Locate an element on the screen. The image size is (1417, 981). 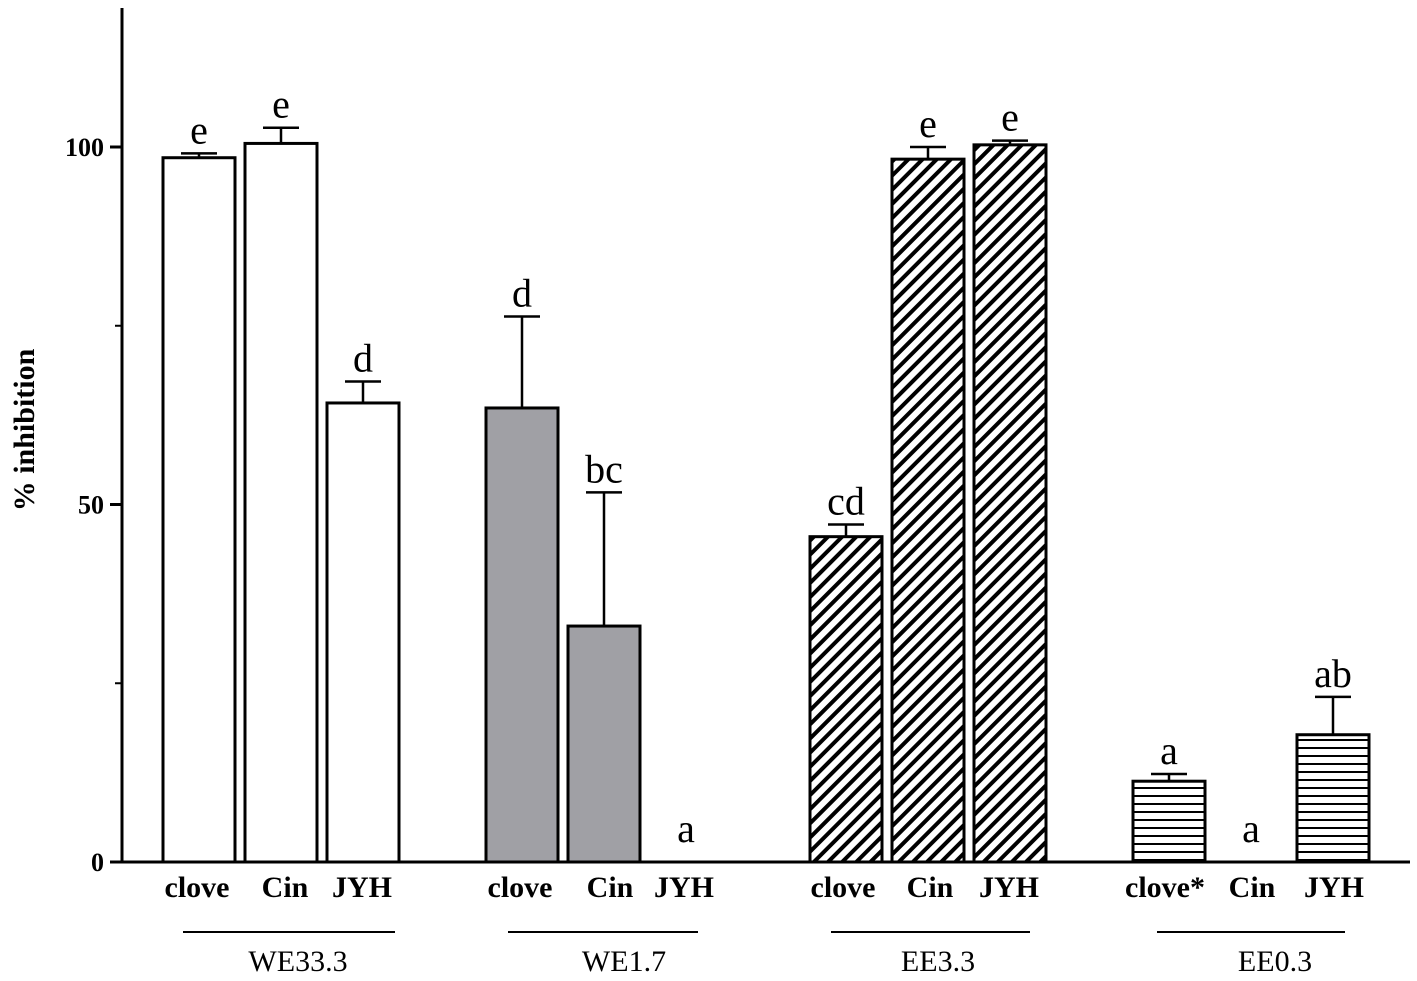
y-tick-label-100: 100 is located at coordinates (84, 147).